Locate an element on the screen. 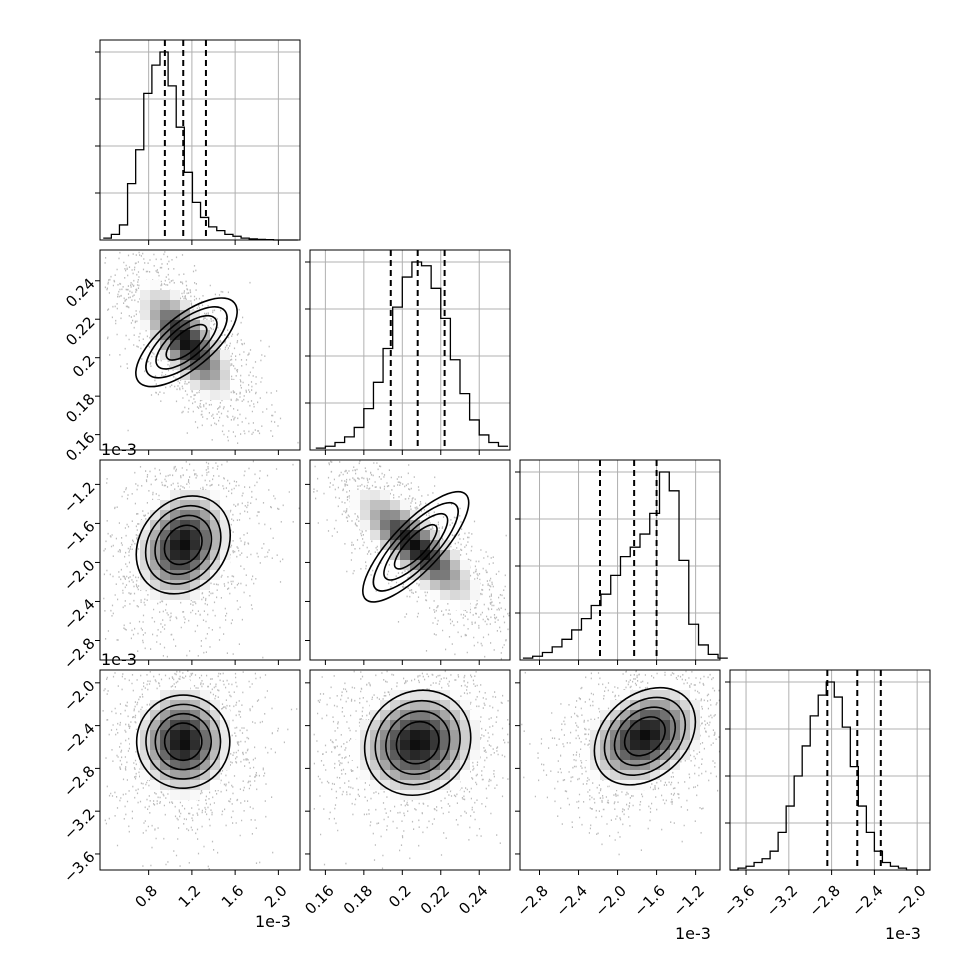 Image resolution: width=970 pixels, height=970 pixels. histogram-frame is located at coordinates (200, 140).